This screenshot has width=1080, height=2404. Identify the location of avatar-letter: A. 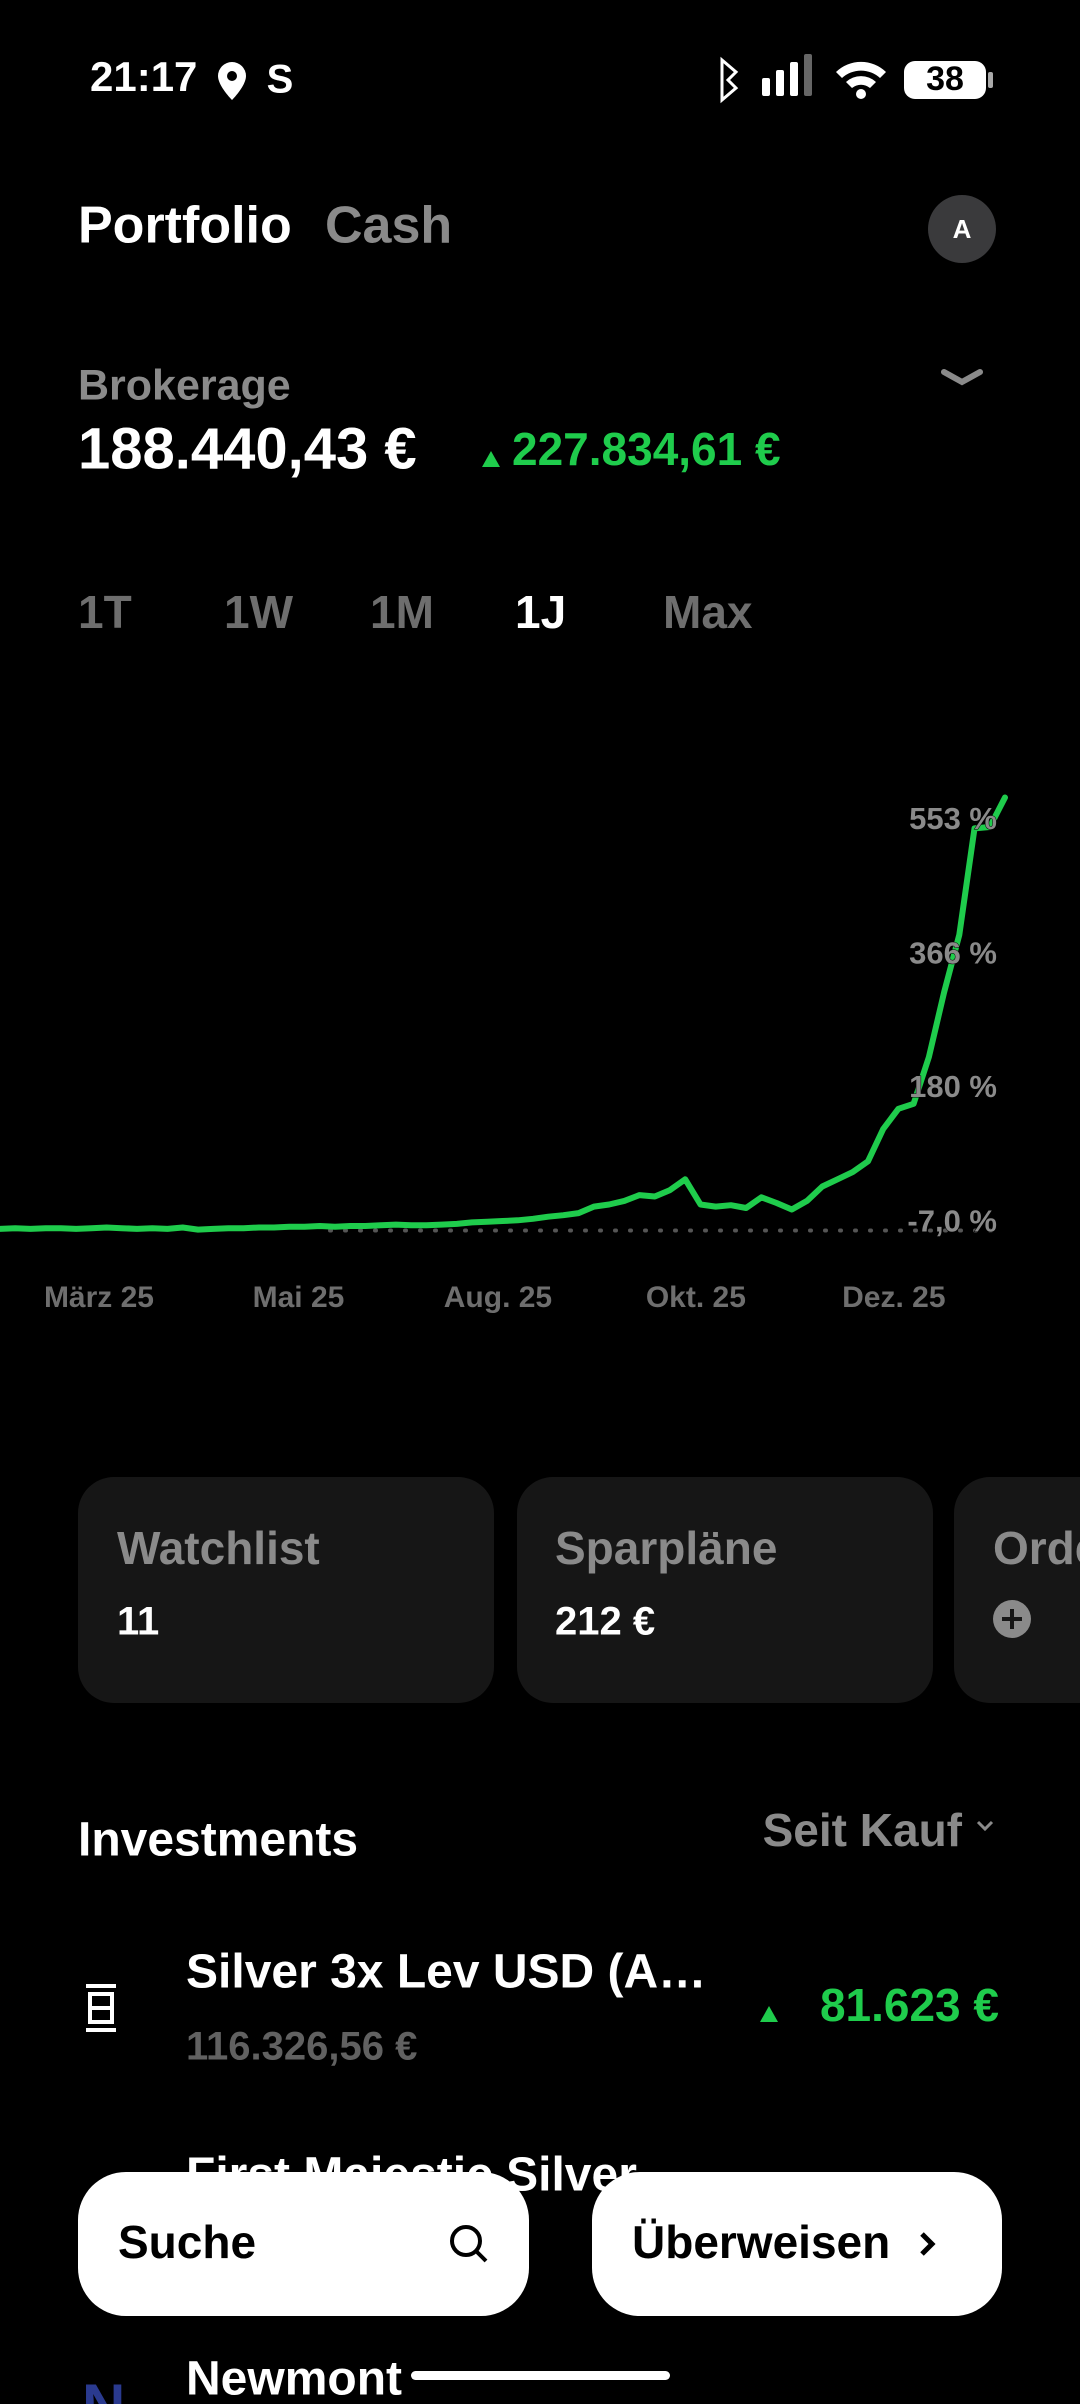
(962, 229).